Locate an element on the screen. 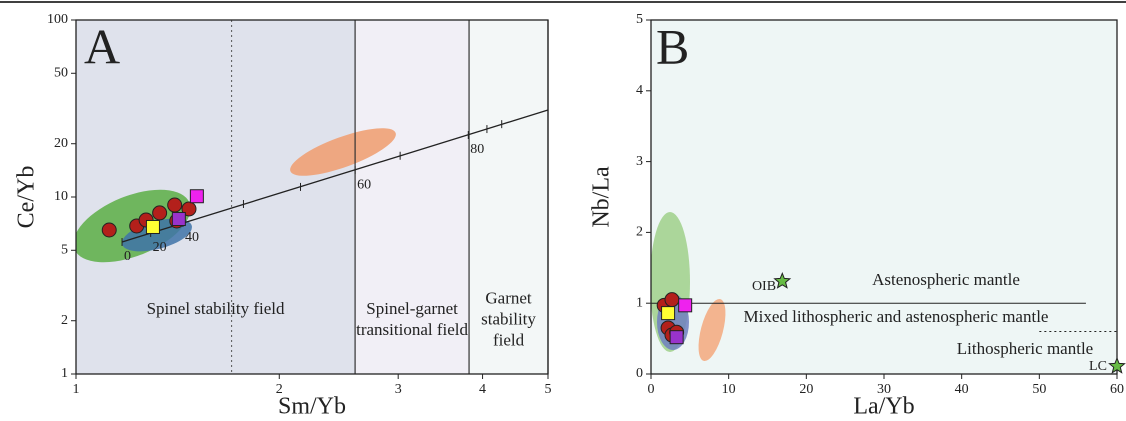 The image size is (1126, 421). panel-label: A is located at coordinates (102, 46).